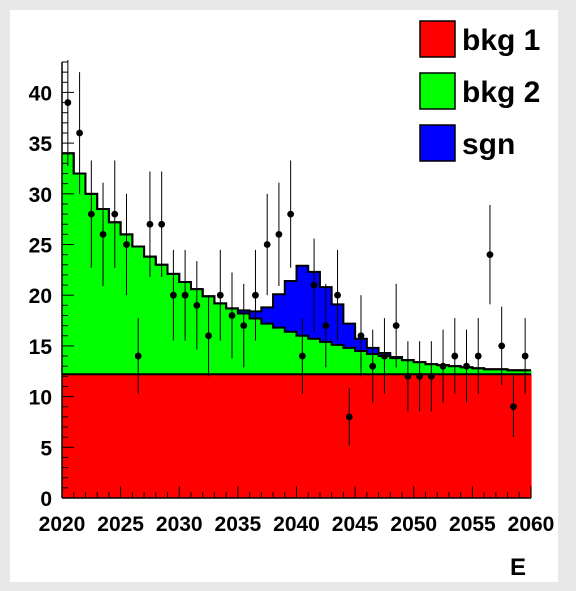  Describe the element at coordinates (413, 524) in the screenshot. I see `x-tick-label: 2050` at that location.